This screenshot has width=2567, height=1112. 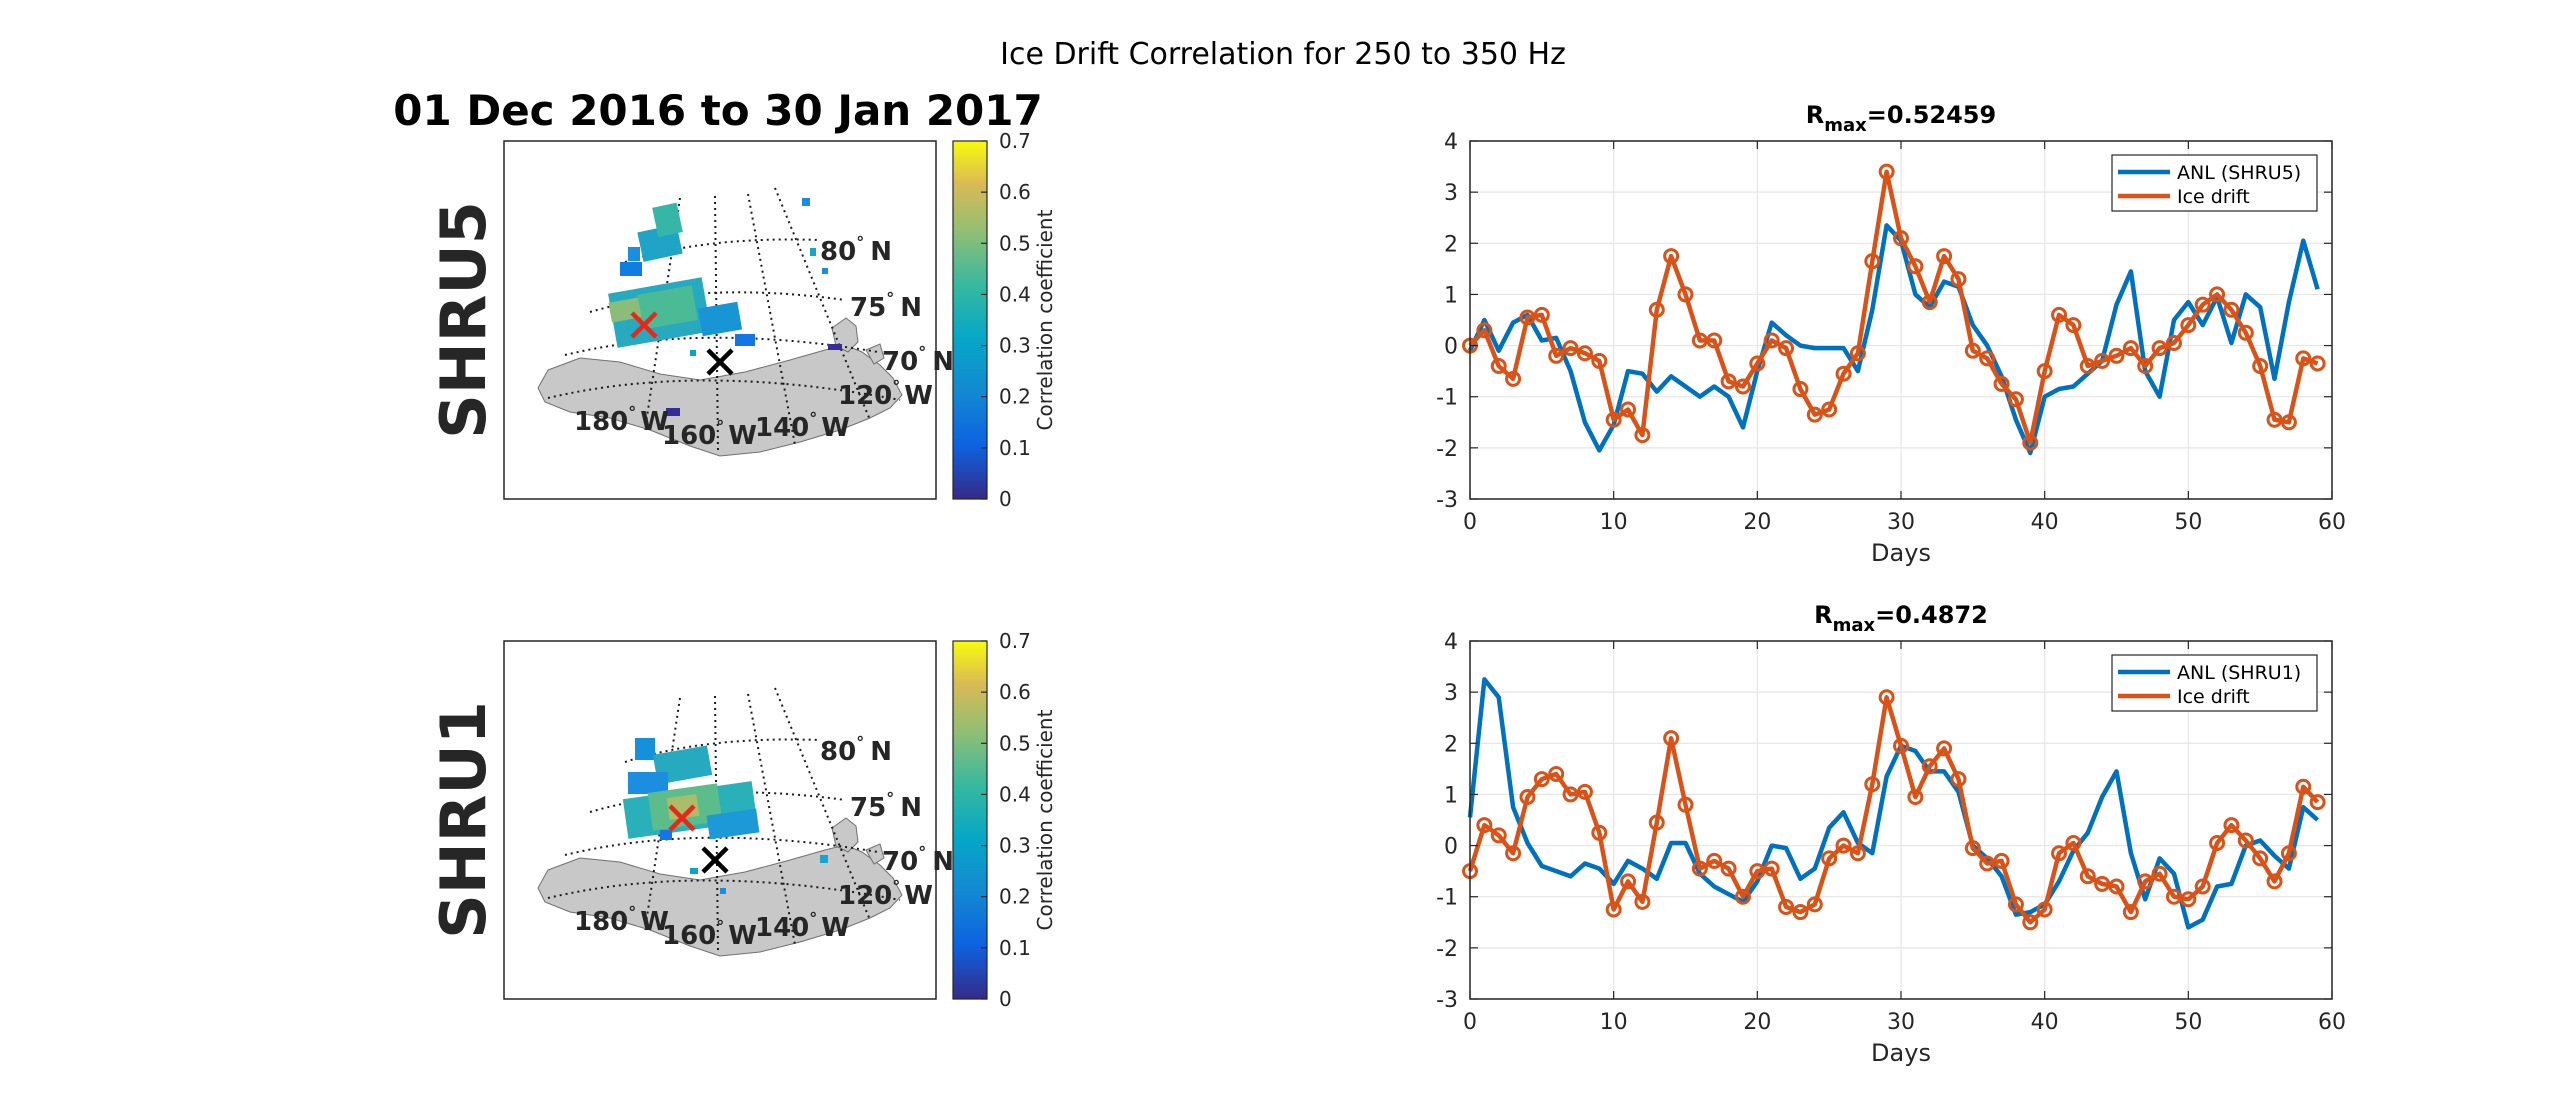 I want to click on legend-box, so click(x=2214, y=683).